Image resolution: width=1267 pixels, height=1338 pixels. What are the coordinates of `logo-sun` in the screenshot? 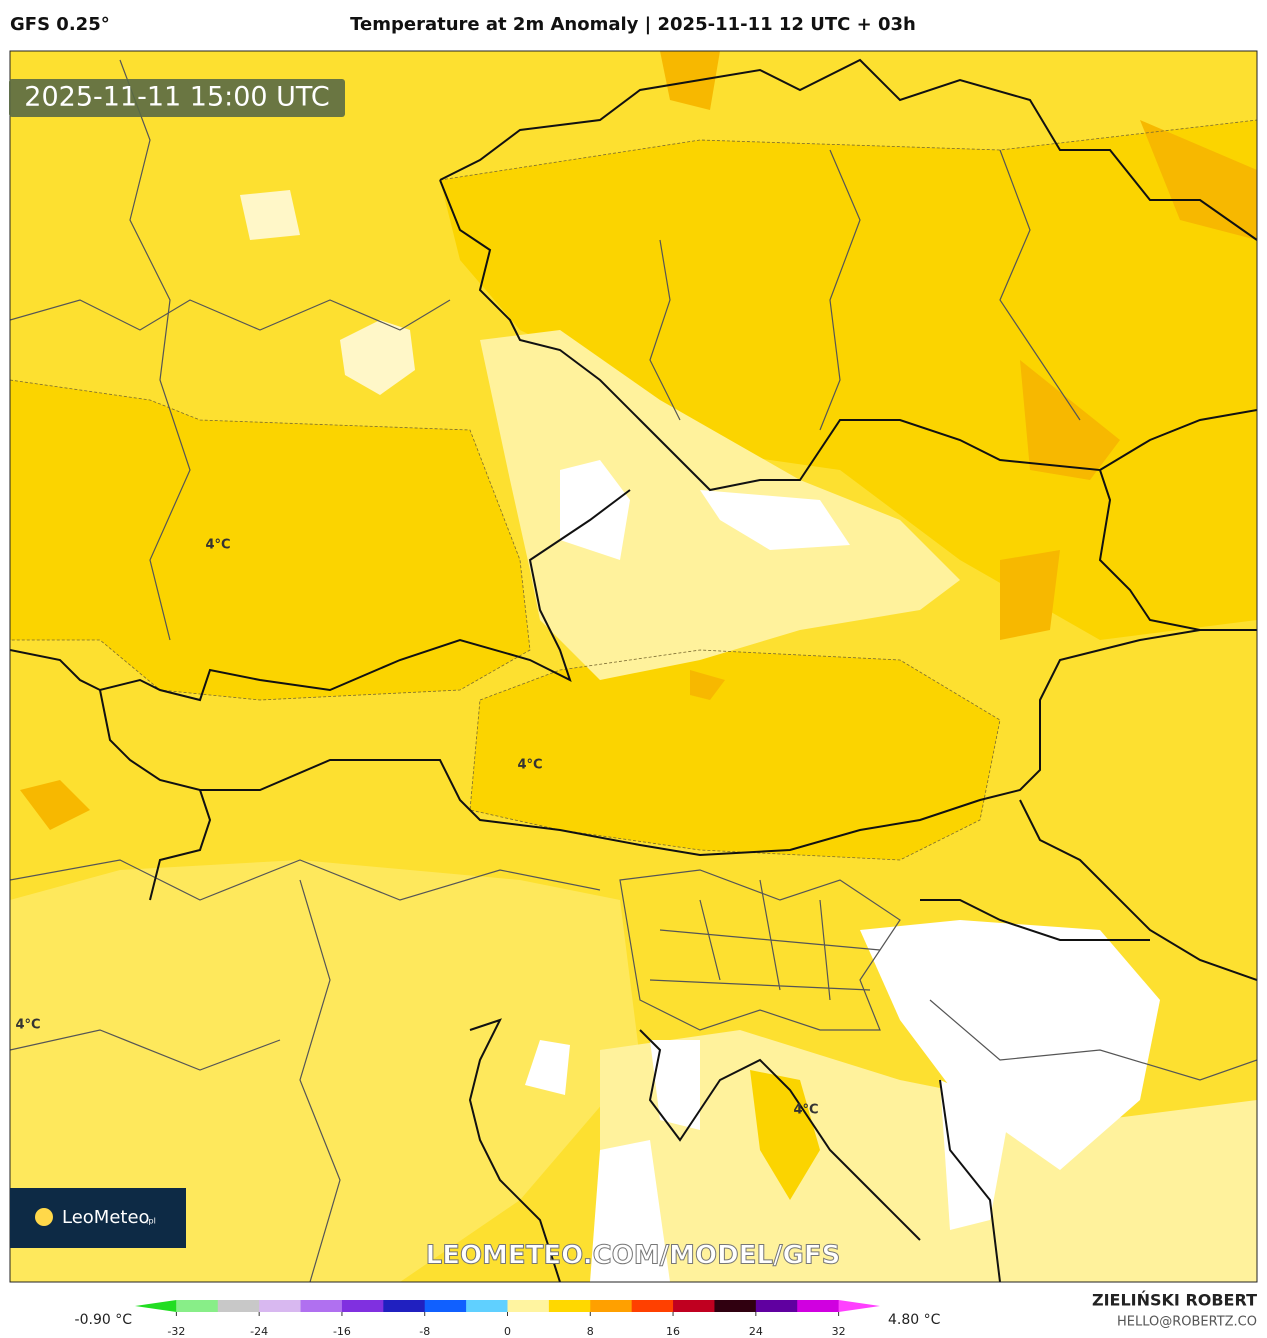 It's located at (44, 1217).